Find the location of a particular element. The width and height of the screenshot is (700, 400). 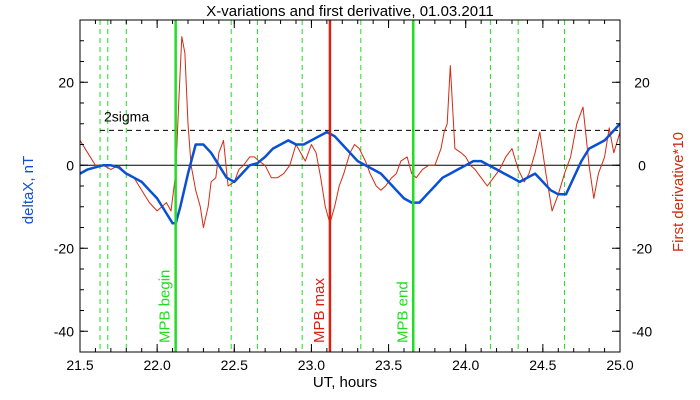

y-tick-label-left-0: -40 is located at coordinates (64, 331).